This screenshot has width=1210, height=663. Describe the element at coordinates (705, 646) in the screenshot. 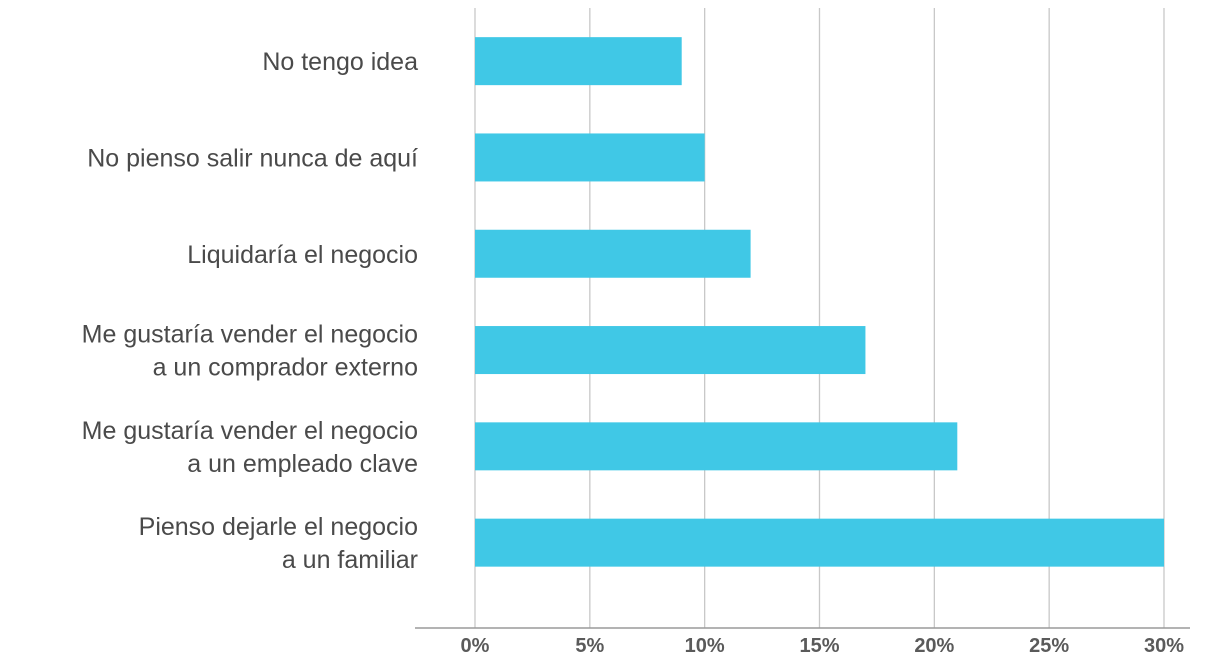

I see `x-tick-label: 10%` at that location.